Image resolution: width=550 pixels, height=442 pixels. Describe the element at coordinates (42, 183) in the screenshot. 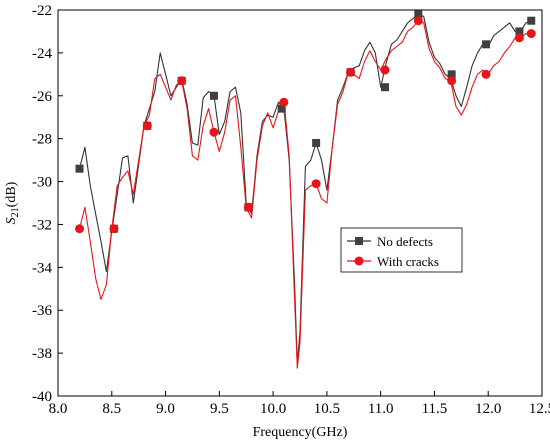

I see `y-tick-label: -30` at that location.